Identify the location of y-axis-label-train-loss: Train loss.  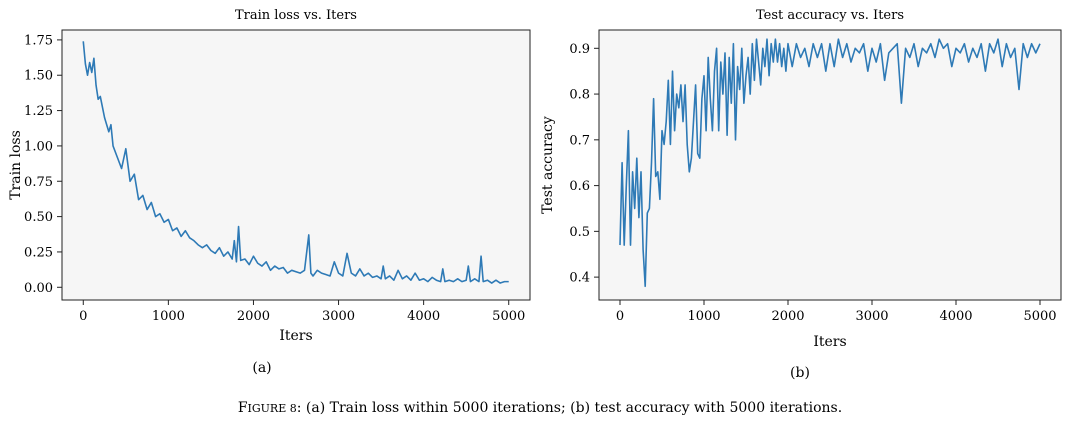
(16, 165).